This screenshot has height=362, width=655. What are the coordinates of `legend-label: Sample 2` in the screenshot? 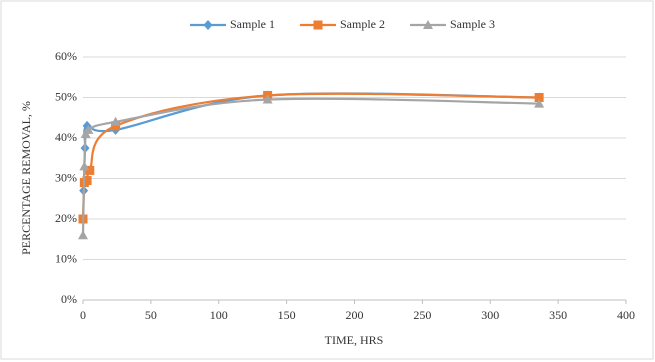 It's located at (362, 24).